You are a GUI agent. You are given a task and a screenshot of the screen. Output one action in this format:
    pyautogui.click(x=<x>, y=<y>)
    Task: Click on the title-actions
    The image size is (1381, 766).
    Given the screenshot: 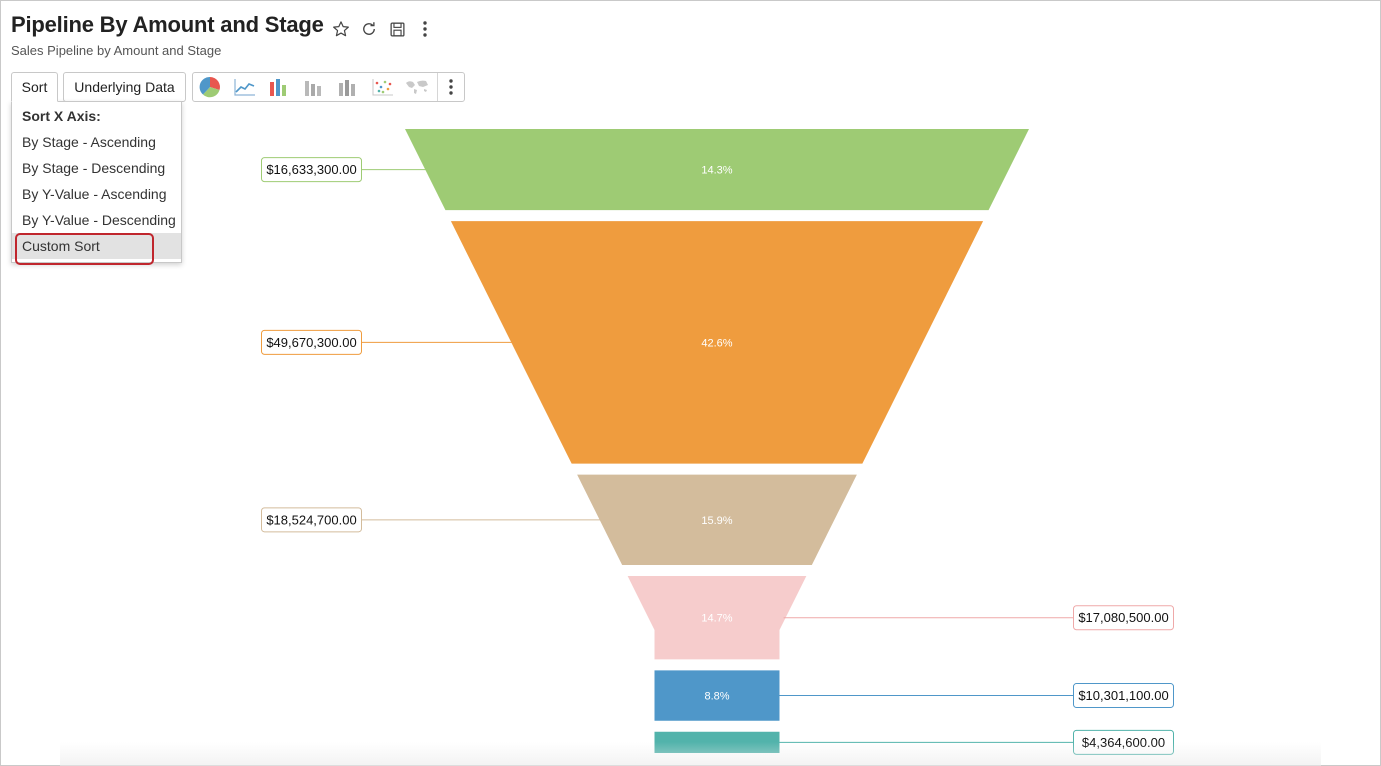 What is the action you would take?
    pyautogui.click(x=383, y=29)
    